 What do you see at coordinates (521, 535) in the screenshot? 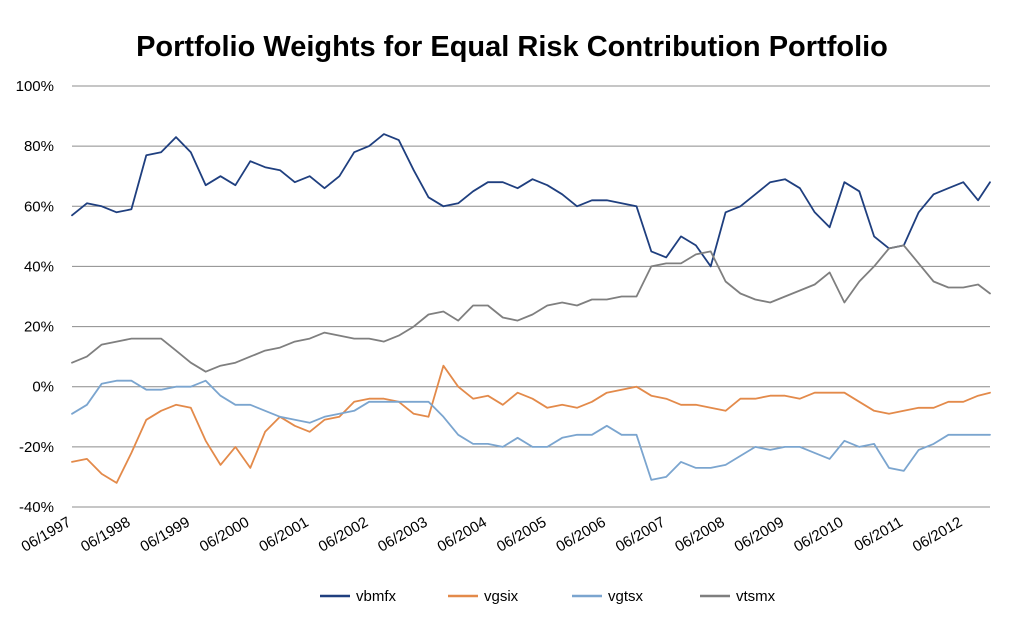
I see `x-tick-label-8: 06/2005` at bounding box center [521, 535].